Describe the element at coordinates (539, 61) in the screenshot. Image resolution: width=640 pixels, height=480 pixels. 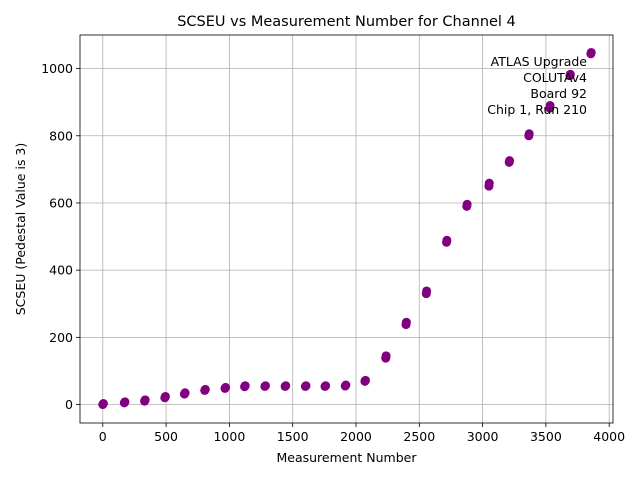
I see `annotation-line: ATLAS Upgrade` at that location.